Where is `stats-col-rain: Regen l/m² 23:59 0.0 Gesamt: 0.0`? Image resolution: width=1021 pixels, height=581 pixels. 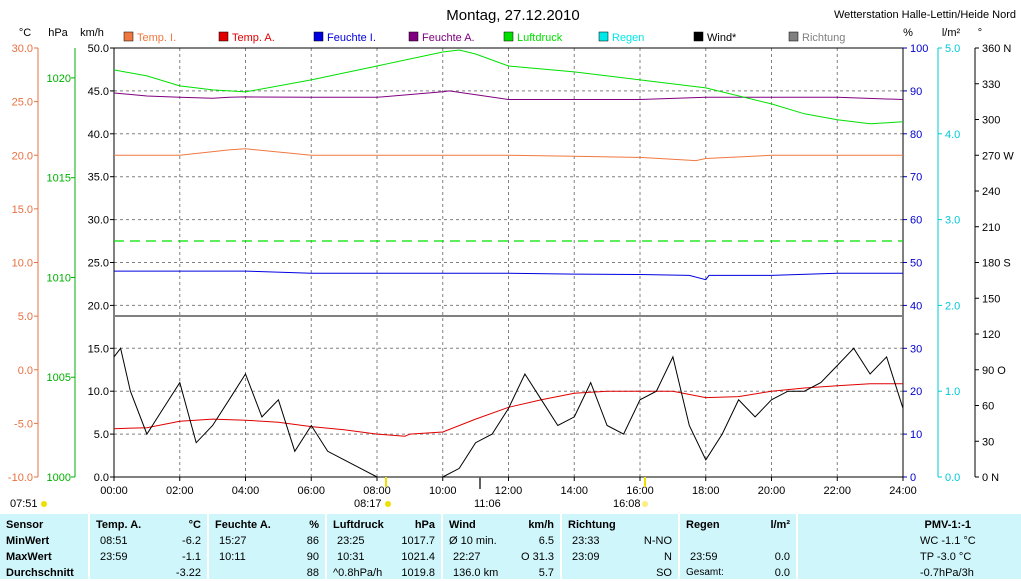
stats-col-rain: Regen l/m² 23:59 0.0 Gesamt: 0.0 is located at coordinates (739, 546).